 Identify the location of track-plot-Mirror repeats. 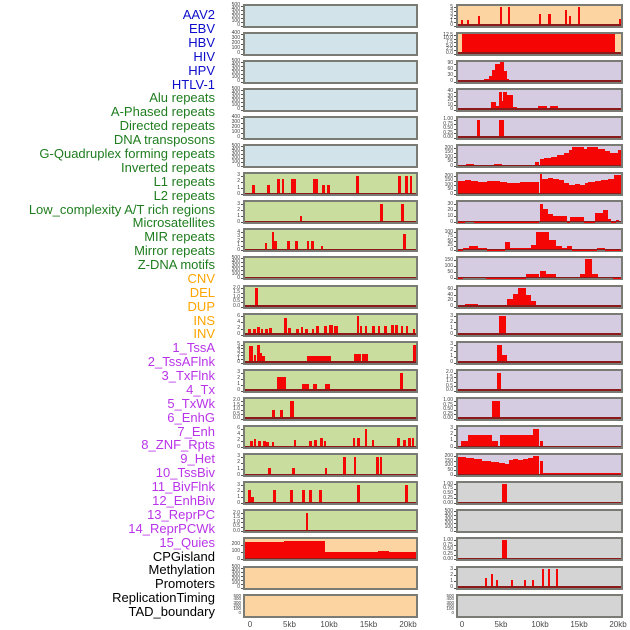
(330, 493).